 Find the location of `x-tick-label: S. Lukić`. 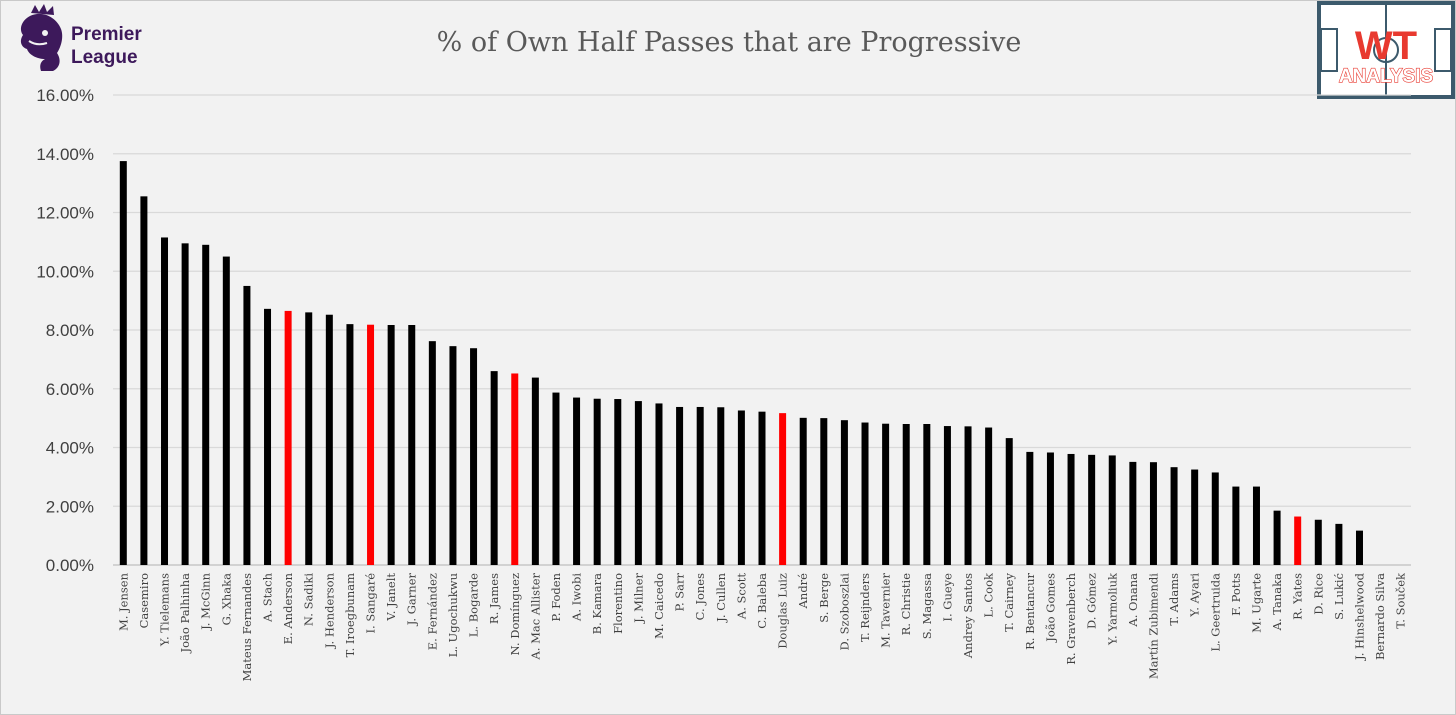

x-tick-label: S. Lukić is located at coordinates (1339, 596).